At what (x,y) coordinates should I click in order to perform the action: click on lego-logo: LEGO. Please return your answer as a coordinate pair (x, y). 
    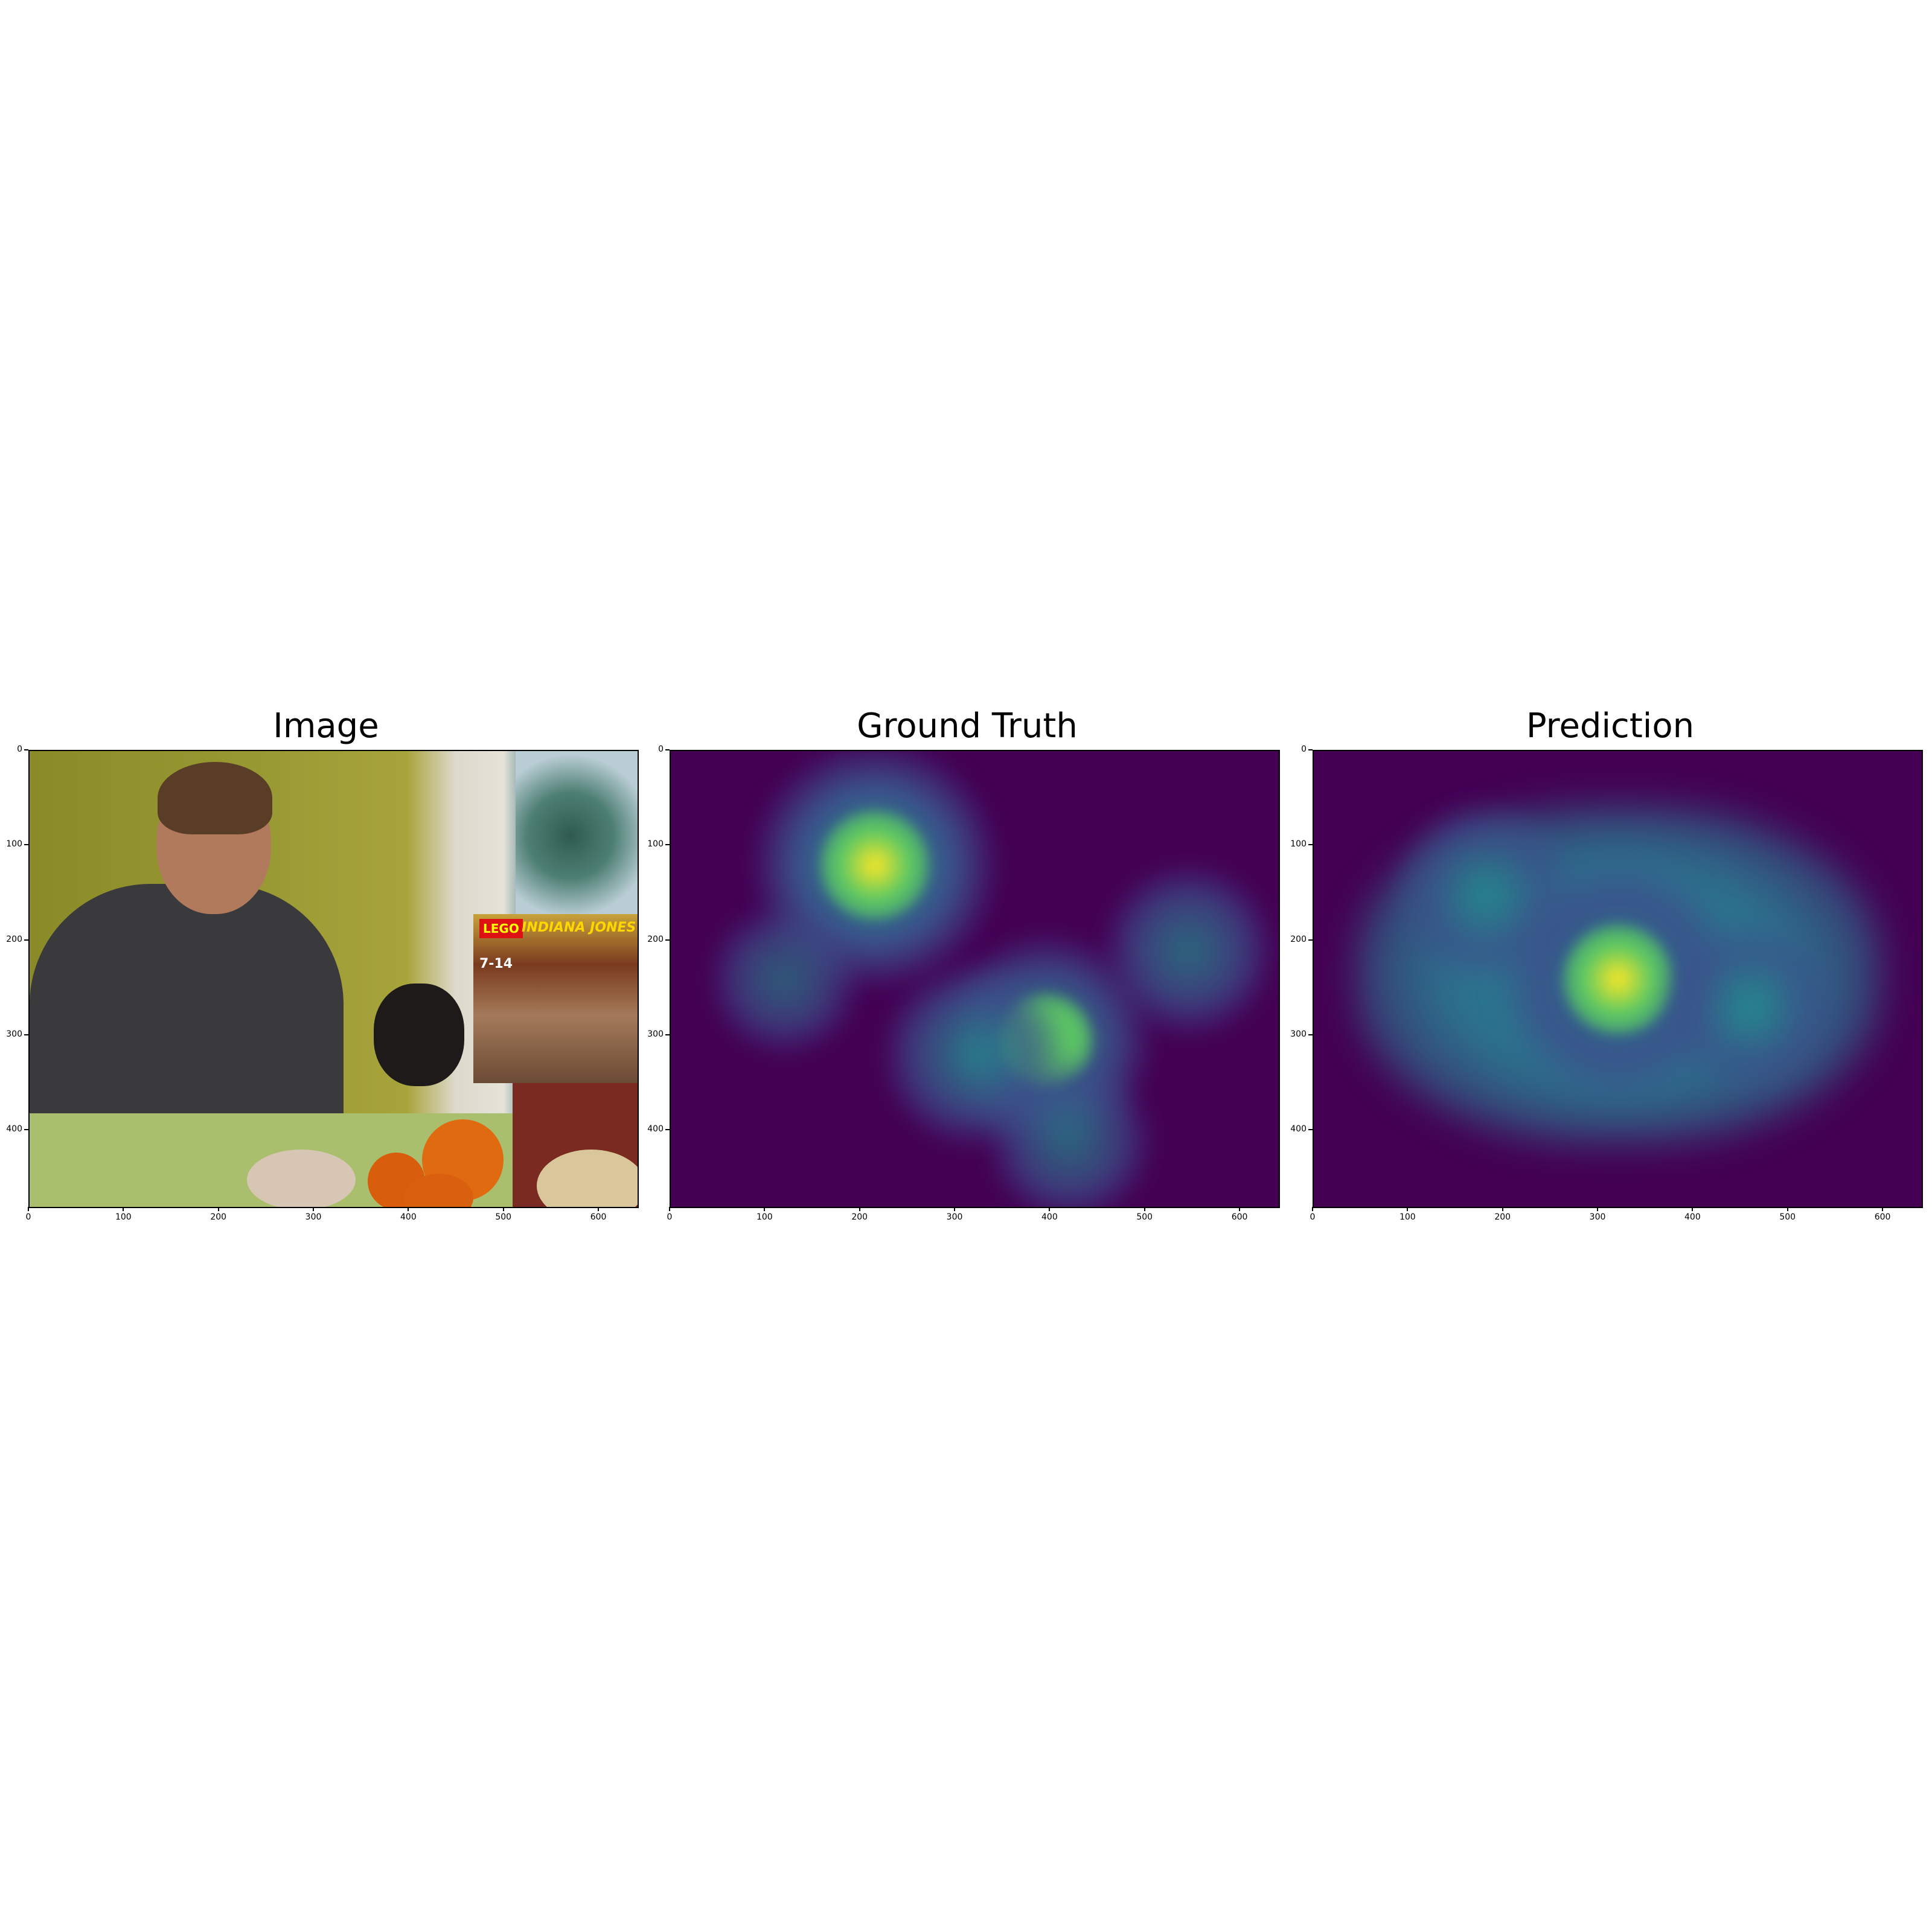
    Looking at the image, I should click on (501, 928).